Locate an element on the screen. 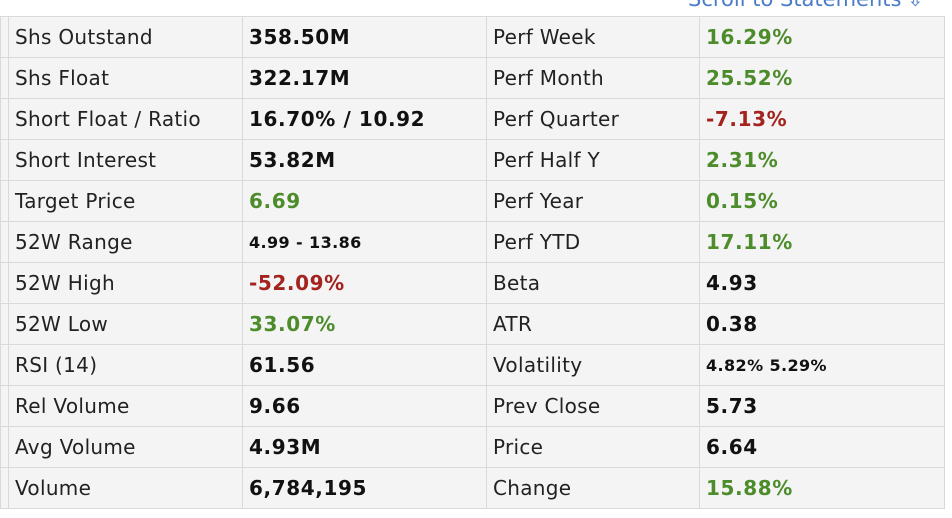  stat-value: 33.07% is located at coordinates (364, 324).